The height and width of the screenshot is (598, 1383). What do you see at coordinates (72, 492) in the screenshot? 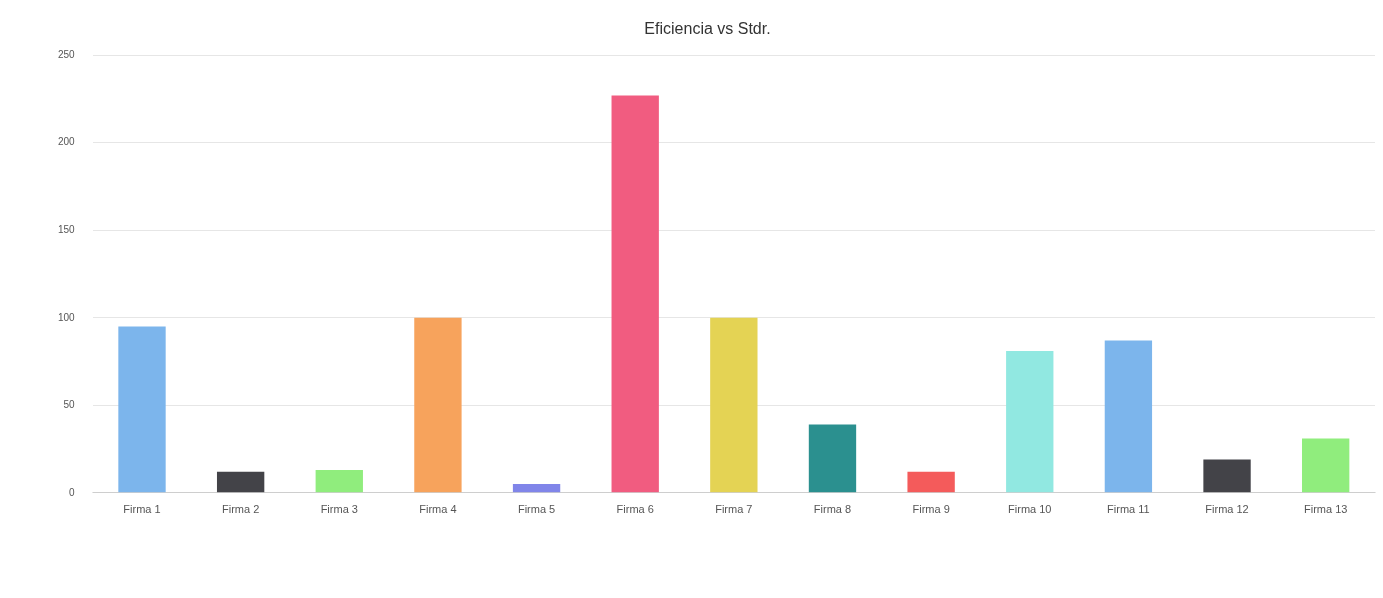
I see `y-tick-label: 0` at bounding box center [72, 492].